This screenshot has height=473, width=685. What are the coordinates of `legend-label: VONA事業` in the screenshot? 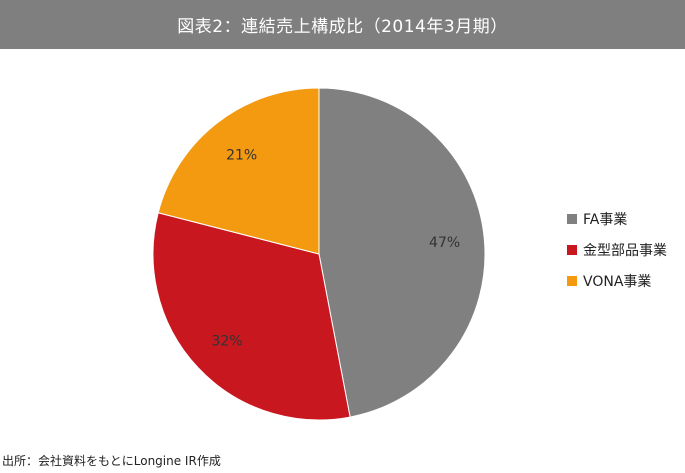 It's located at (617, 282).